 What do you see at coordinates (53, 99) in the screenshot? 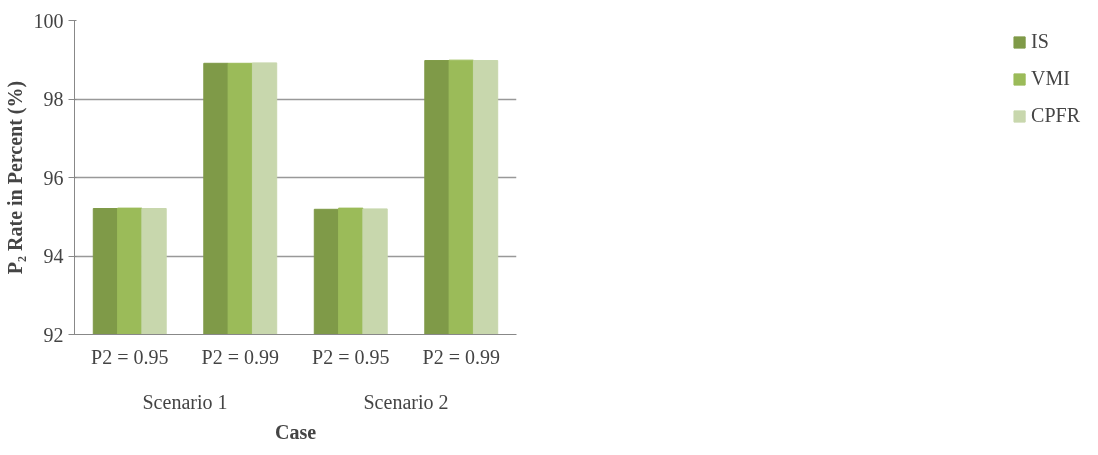
I see `y-tick-label: 98` at bounding box center [53, 99].